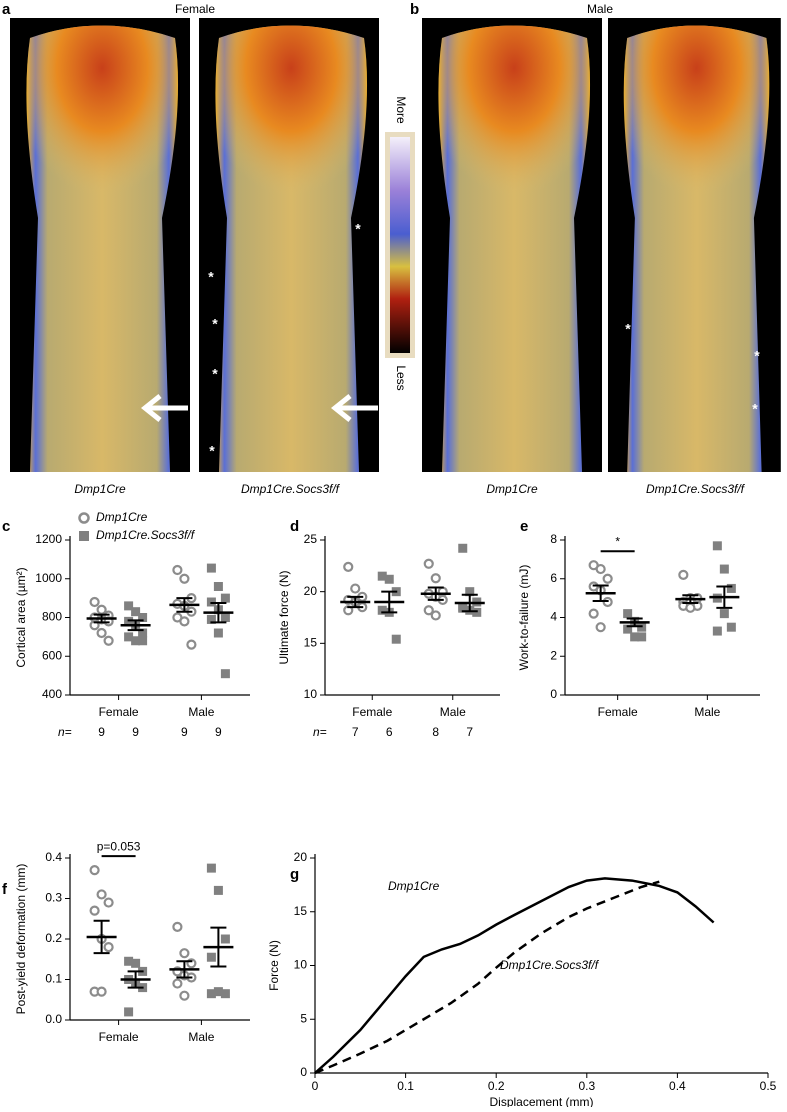 This screenshot has height=1112, width=787. What do you see at coordinates (487, 977) in the screenshot?
I see `line-series` at bounding box center [487, 977].